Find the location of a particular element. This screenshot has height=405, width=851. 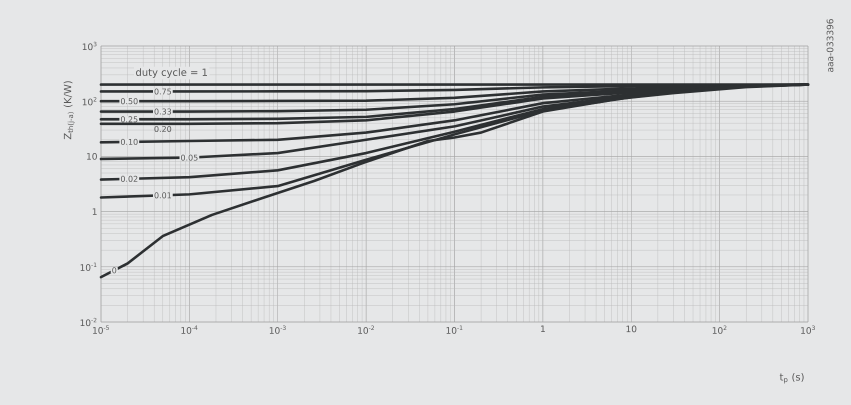

x-tick-label: 10$^{3}$ is located at coordinates (808, 330).